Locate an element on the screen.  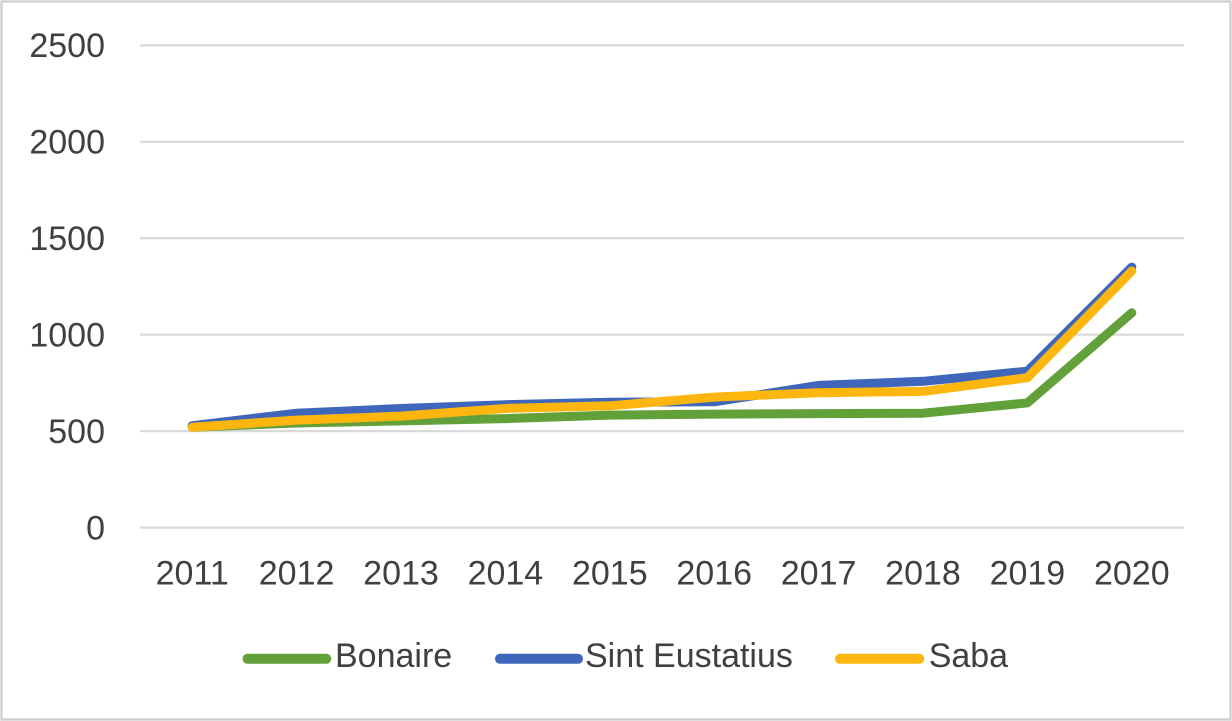
svg-text: 2017 is located at coordinates (819, 574).